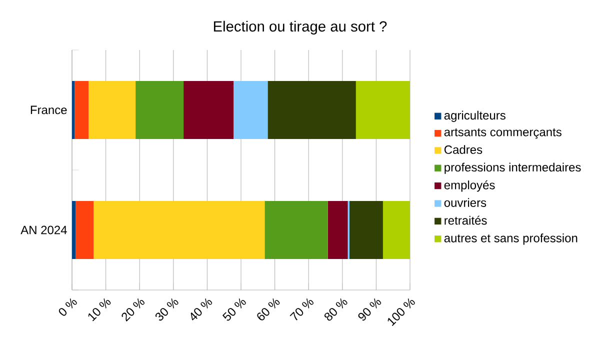  I want to click on legend-label: employés, so click(469, 186).